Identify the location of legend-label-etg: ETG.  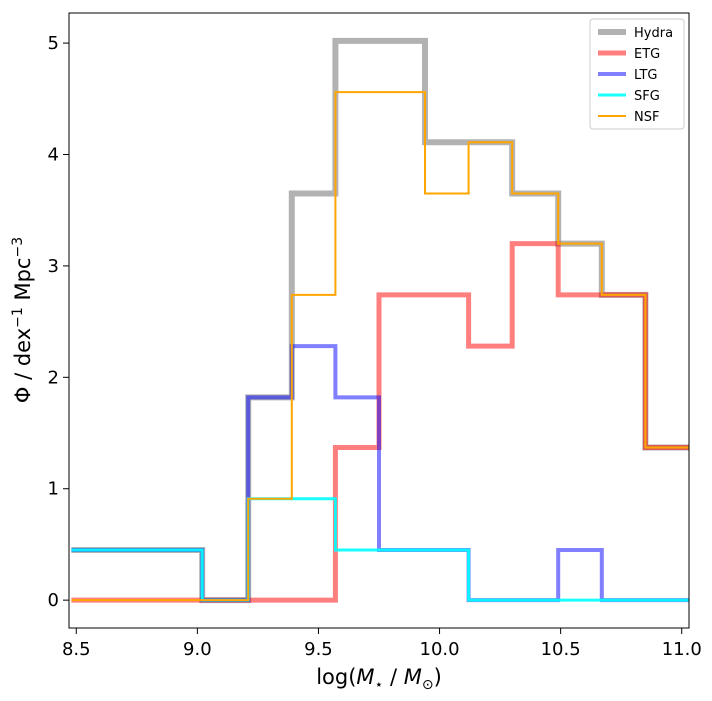
(647, 54).